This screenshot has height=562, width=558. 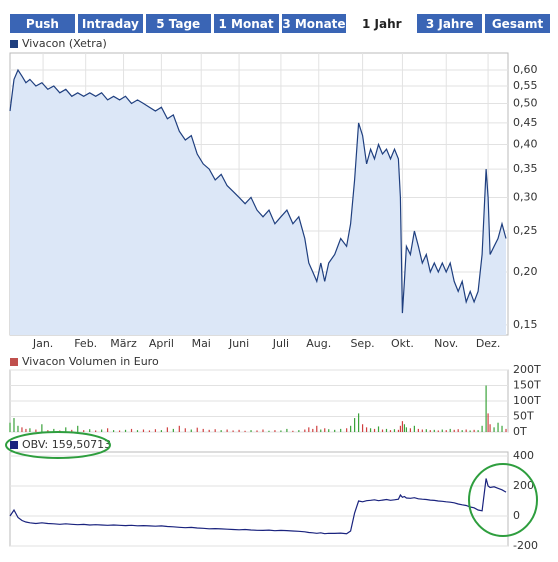 What do you see at coordinates (90, 361) in the screenshot?
I see `legend-label: Vivacon Volumen in Euro` at bounding box center [90, 361].